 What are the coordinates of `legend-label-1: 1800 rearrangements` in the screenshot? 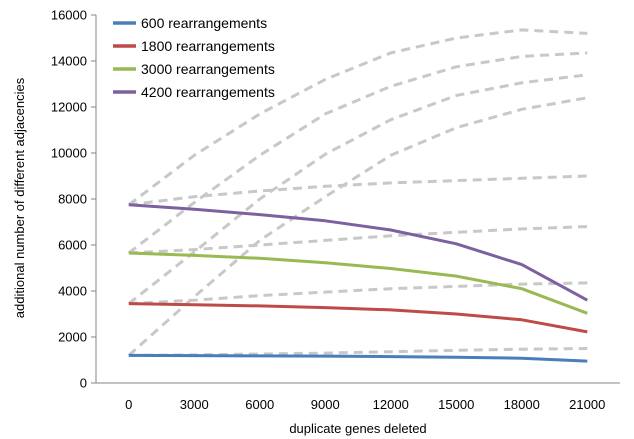 It's located at (208, 46).